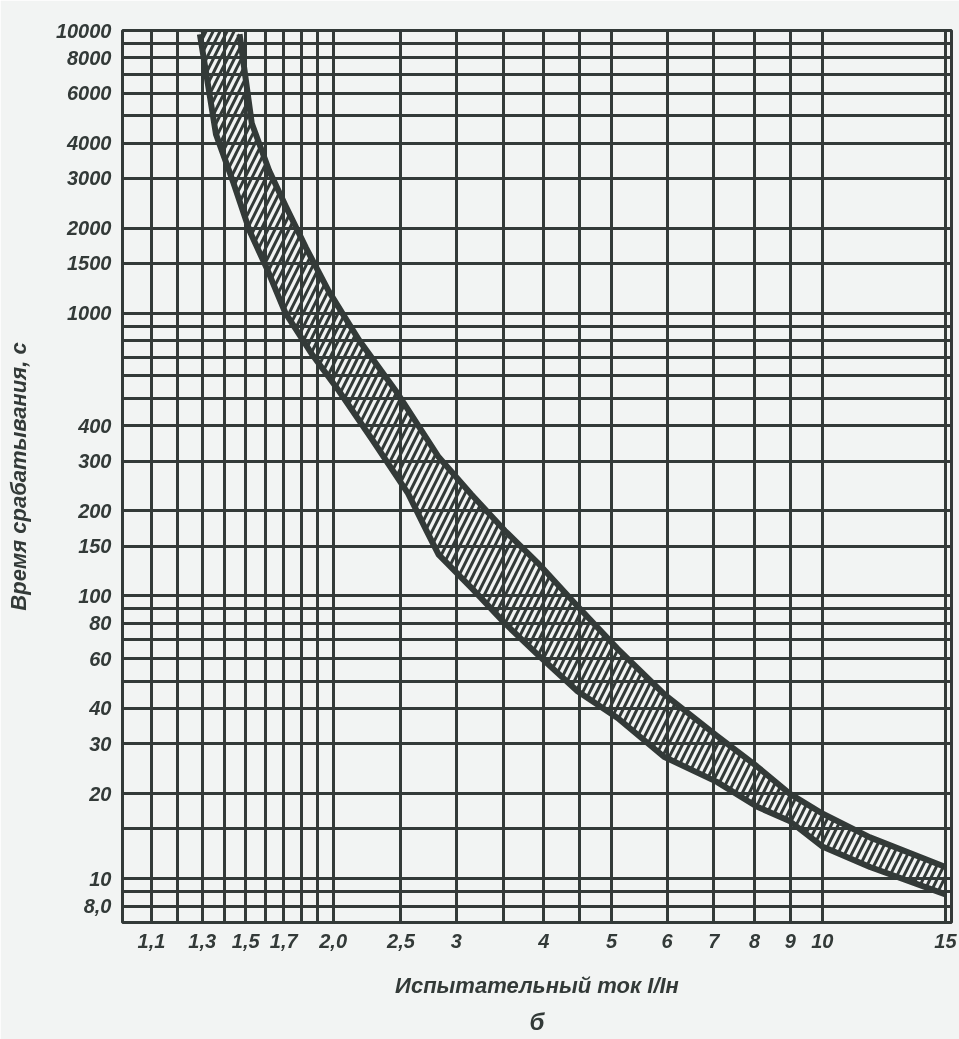 This screenshot has width=959, height=1039. Describe the element at coordinates (456, 940) in the screenshot. I see `x-tick-label: 3` at that location.